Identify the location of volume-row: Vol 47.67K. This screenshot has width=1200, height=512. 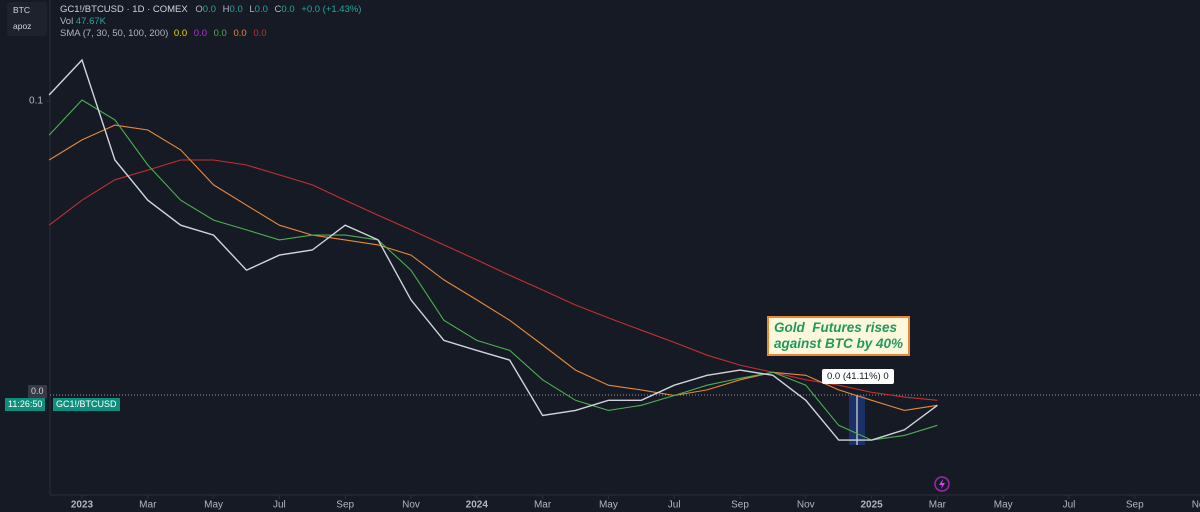
(85, 21).